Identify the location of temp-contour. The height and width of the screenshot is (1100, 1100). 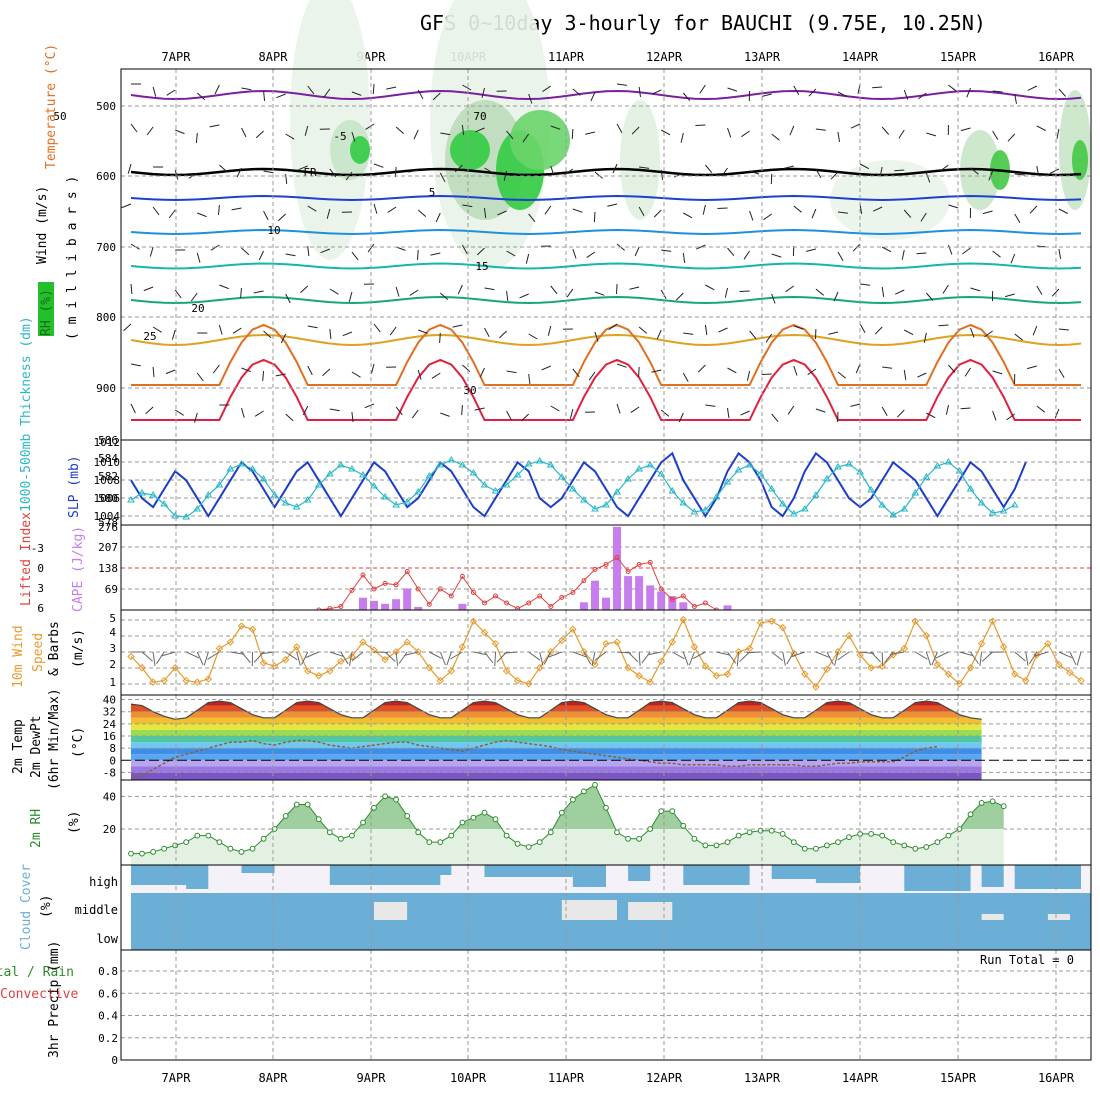
(606, 389).